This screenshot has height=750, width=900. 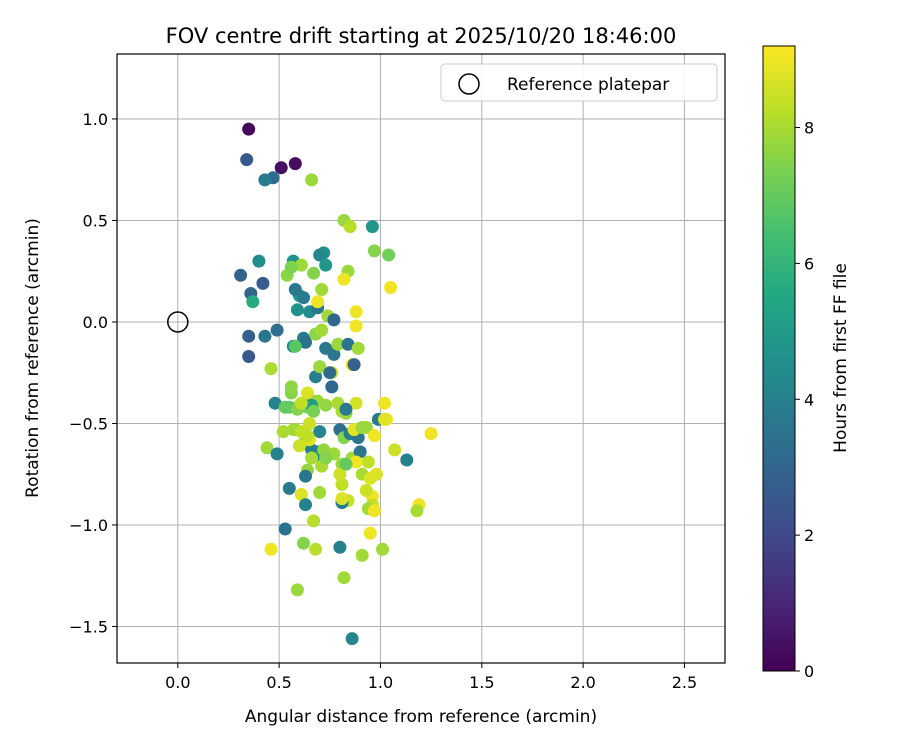 I want to click on colorbar-ticks: 0 2 4 6 8, so click(x=804, y=400).